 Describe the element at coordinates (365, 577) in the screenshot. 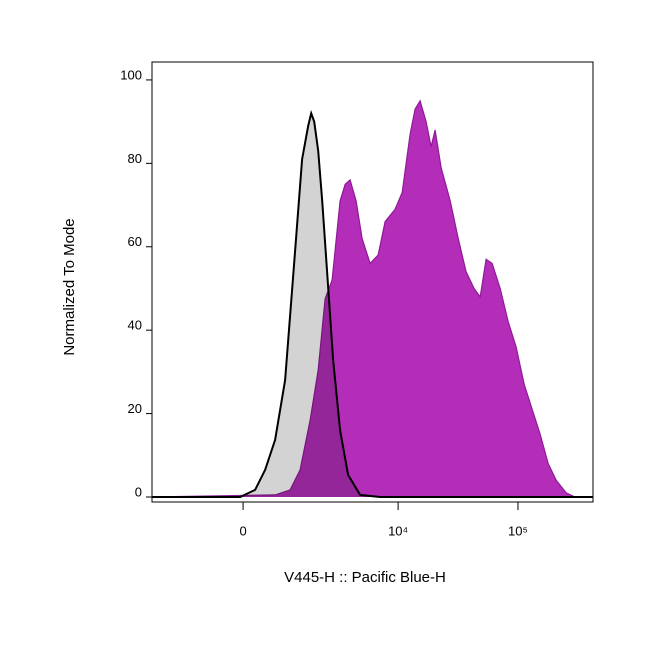

I see `x-axis-label: V445-H :: Pacific Blue-H` at that location.